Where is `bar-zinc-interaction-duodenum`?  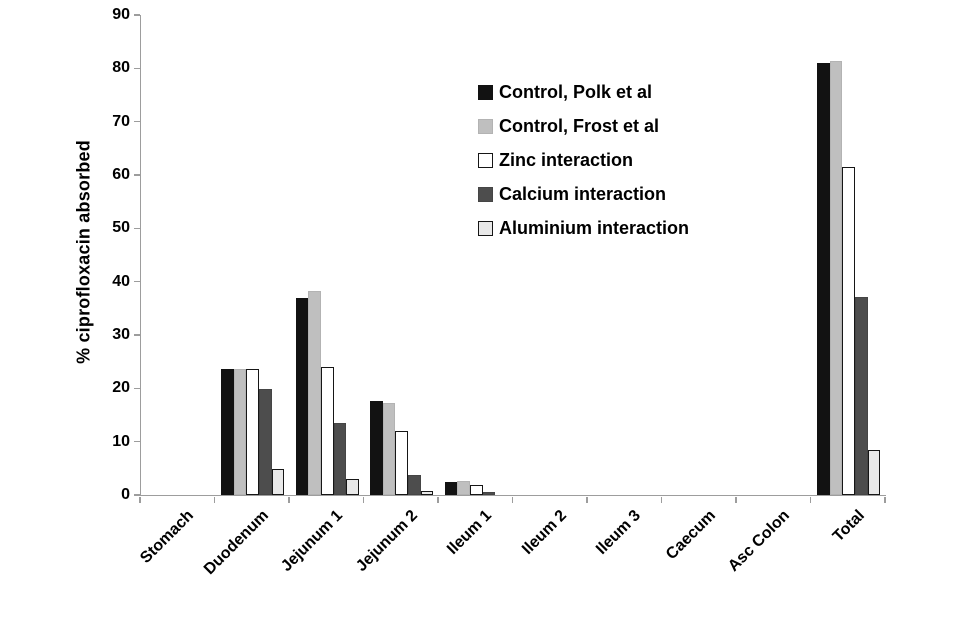
bar-zinc-interaction-duodenum is located at coordinates (253, 431).